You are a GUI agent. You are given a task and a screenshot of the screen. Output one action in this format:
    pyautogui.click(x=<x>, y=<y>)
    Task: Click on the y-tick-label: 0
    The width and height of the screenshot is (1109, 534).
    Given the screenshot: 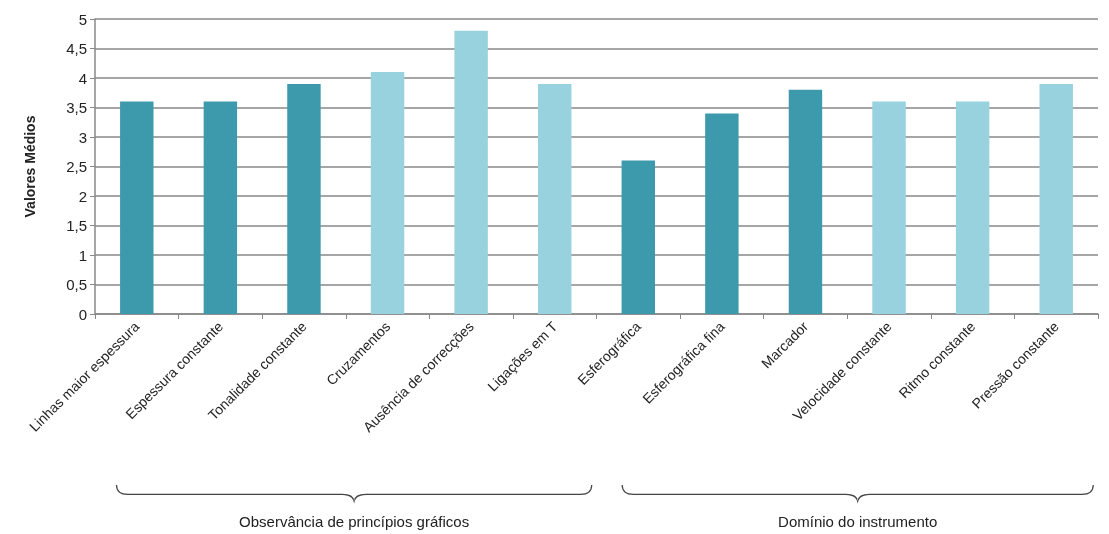 What is the action you would take?
    pyautogui.click(x=82, y=314)
    